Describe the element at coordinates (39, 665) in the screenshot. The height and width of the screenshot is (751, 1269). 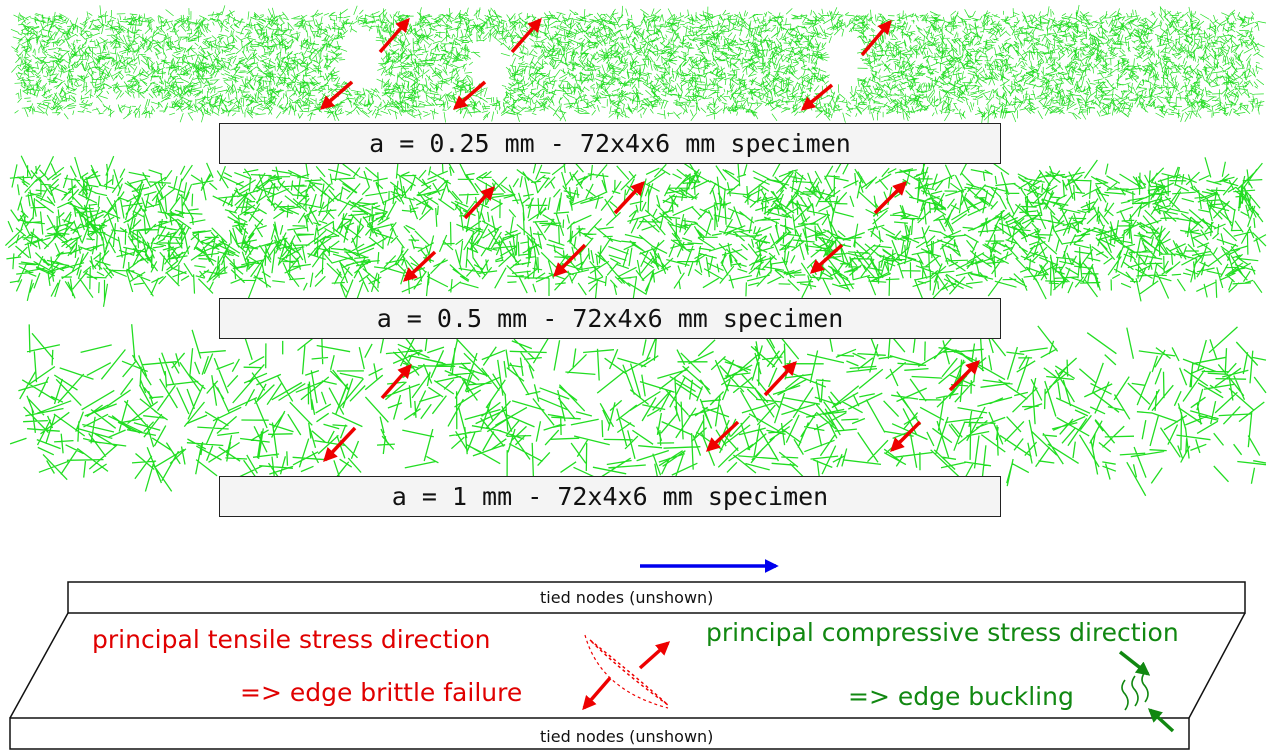
I see `specimen-left-edge` at that location.